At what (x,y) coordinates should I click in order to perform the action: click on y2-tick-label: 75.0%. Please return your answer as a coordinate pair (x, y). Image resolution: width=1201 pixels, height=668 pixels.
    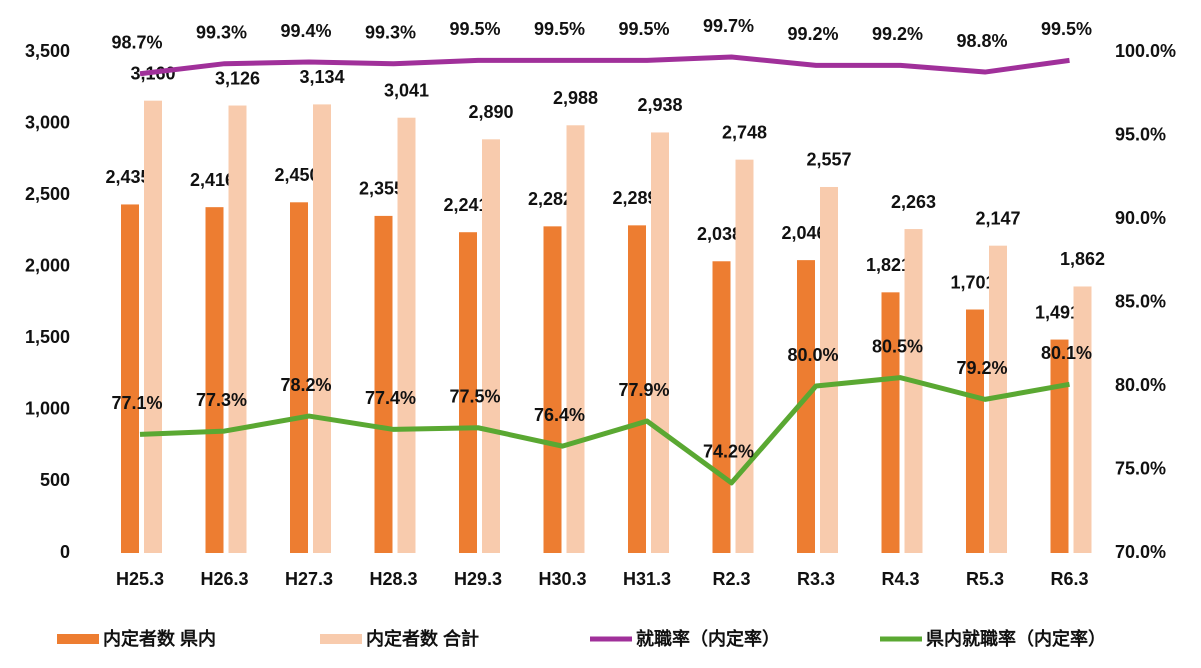
    Looking at the image, I should click on (1140, 468).